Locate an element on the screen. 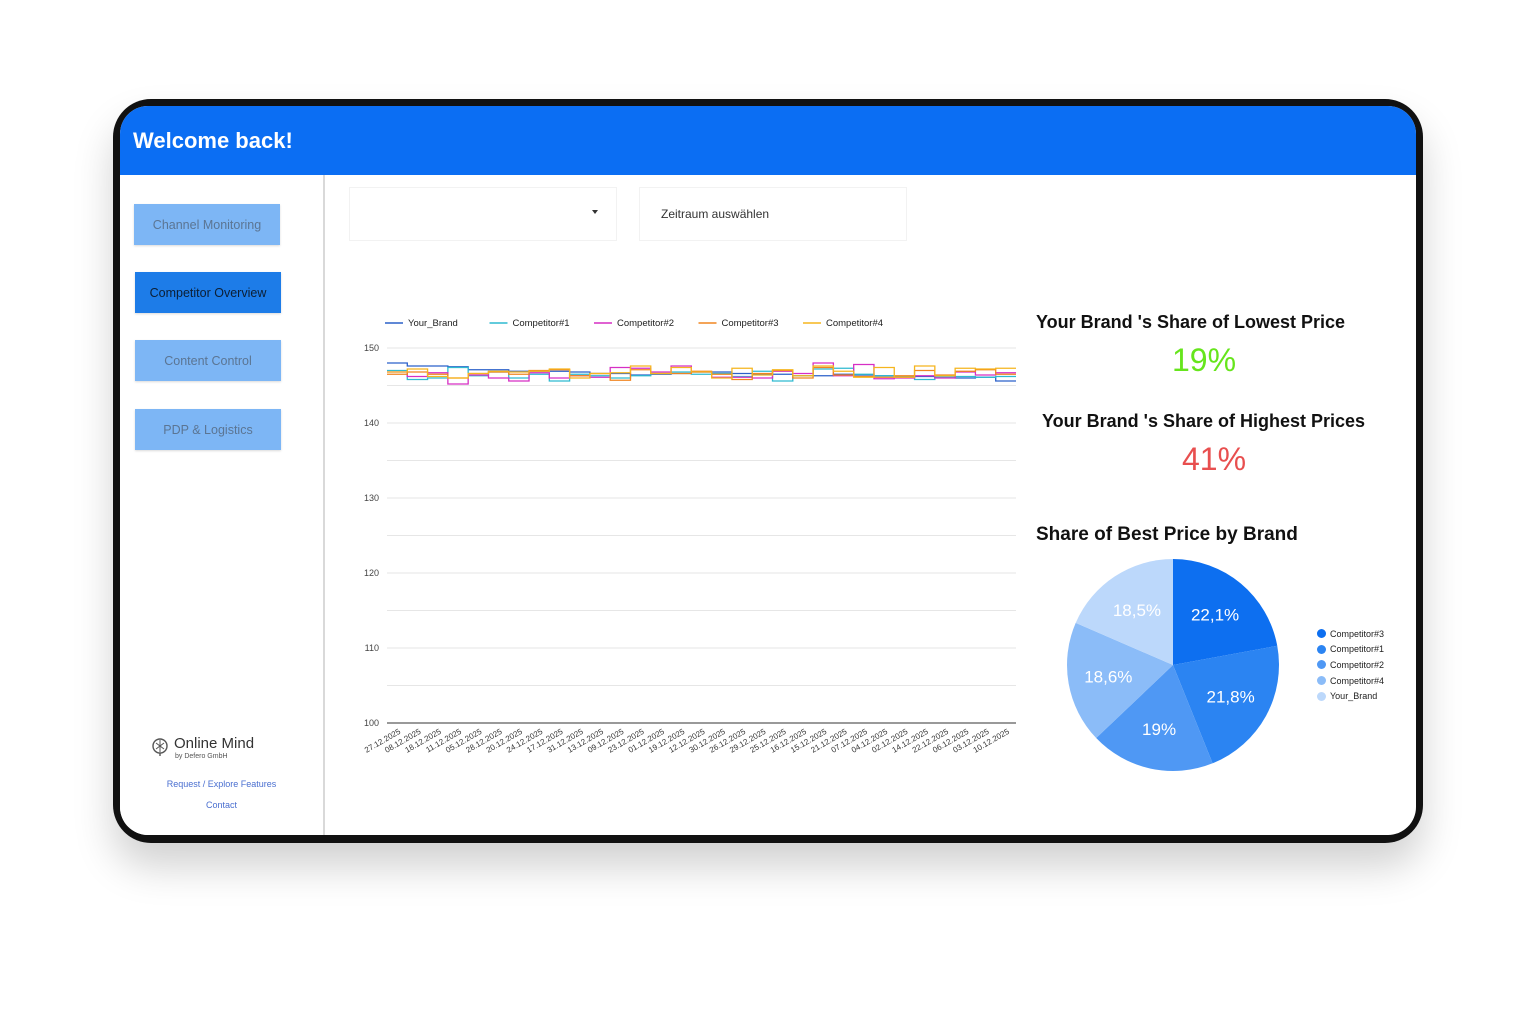 The width and height of the screenshot is (1536, 1024). y-tick-label: 110 is located at coordinates (372, 648).